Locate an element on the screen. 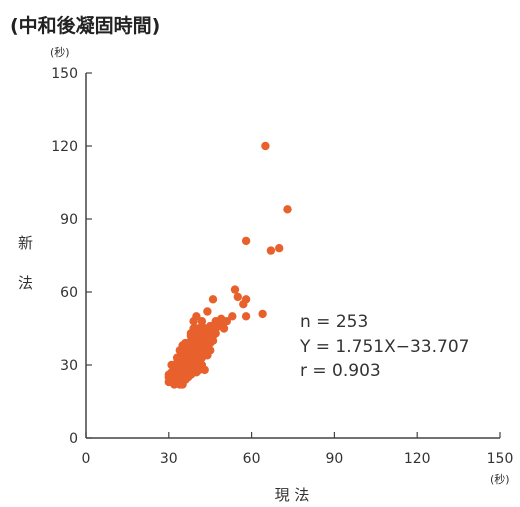 This screenshot has height=507, width=520. y-tick-label: 30 is located at coordinates (69, 366).